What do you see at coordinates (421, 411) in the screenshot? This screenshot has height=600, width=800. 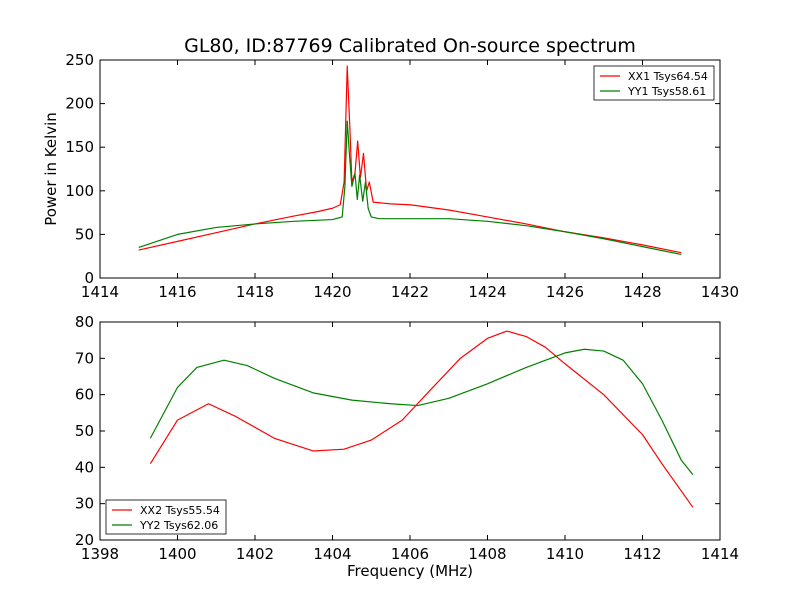 I see `series-line-yy` at bounding box center [421, 411].